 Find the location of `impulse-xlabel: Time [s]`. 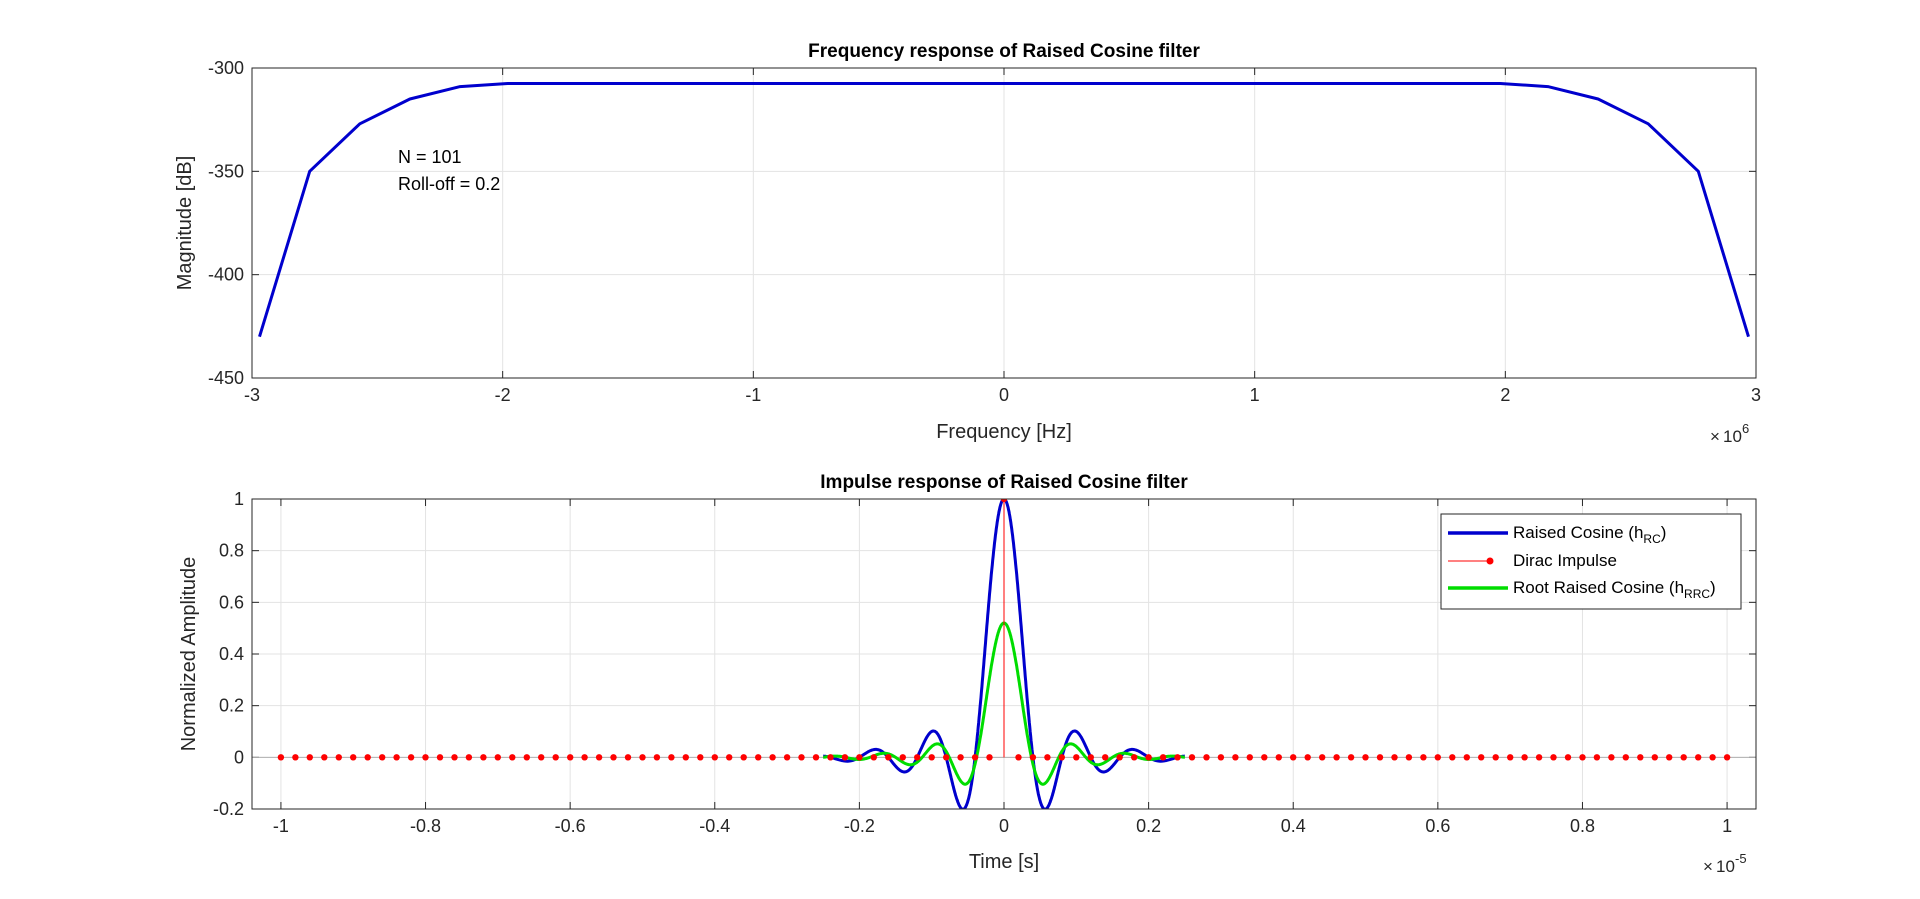

impulse-xlabel: Time [s] is located at coordinates (1004, 862).